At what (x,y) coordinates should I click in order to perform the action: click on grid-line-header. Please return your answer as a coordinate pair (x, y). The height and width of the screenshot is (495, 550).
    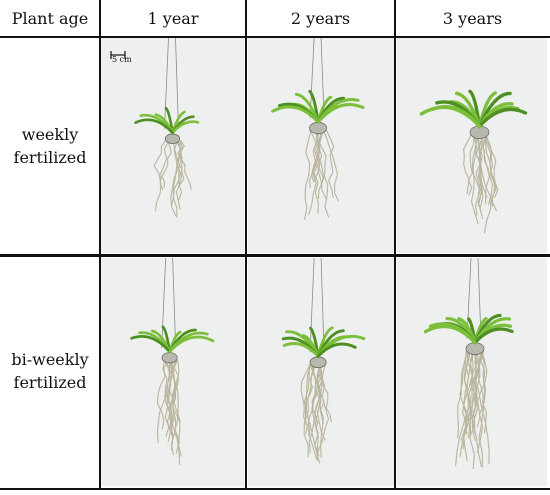
    Looking at the image, I should click on (275, 37).